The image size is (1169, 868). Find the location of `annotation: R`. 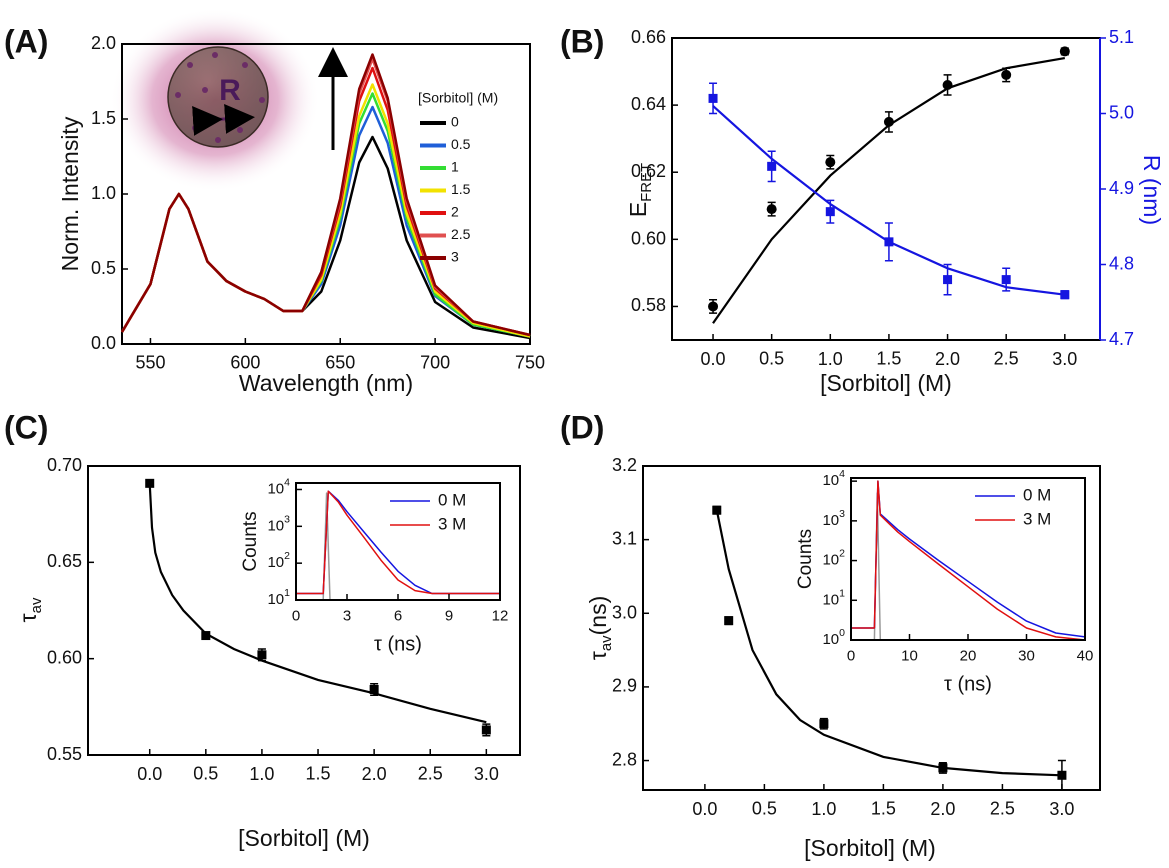

annotation: R is located at coordinates (230, 90).